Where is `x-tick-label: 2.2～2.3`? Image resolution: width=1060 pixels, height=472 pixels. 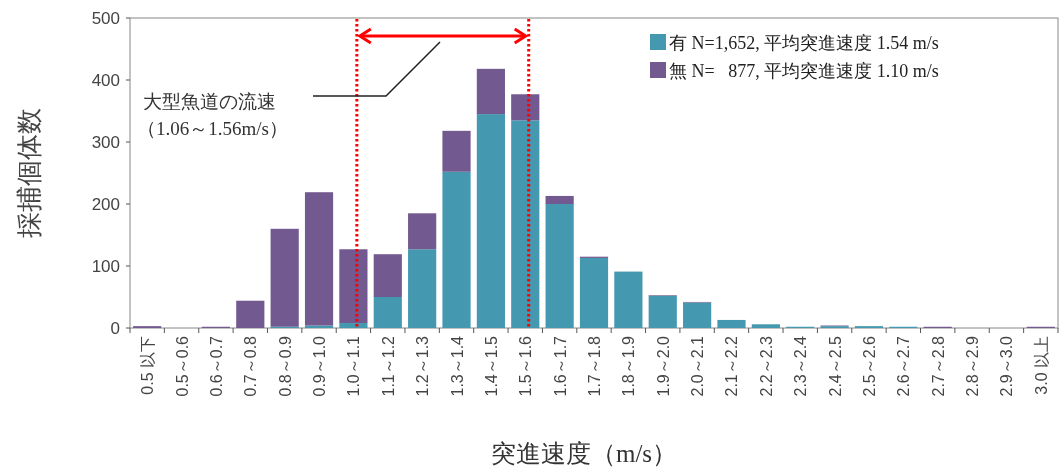
x-tick-label: 2.2～2.3 is located at coordinates (766, 366).